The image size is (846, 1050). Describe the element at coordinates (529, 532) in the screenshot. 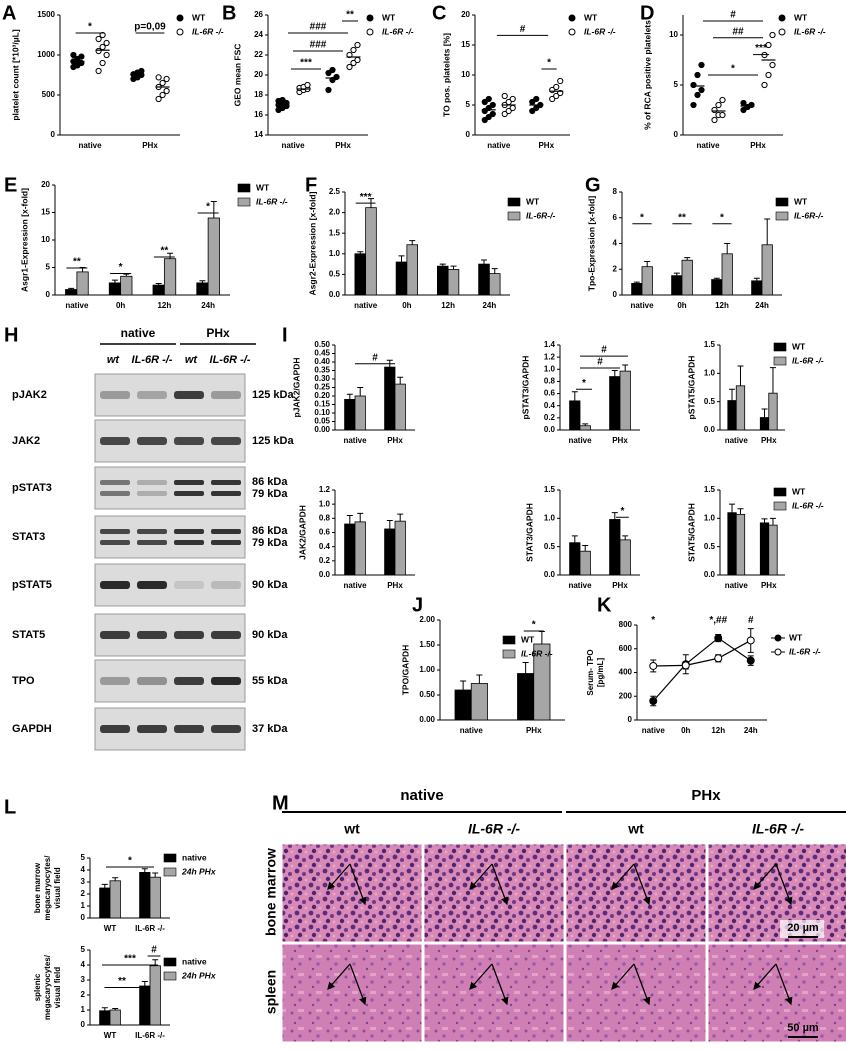

I see `y-axis-label: STAT3/GAPDH` at that location.